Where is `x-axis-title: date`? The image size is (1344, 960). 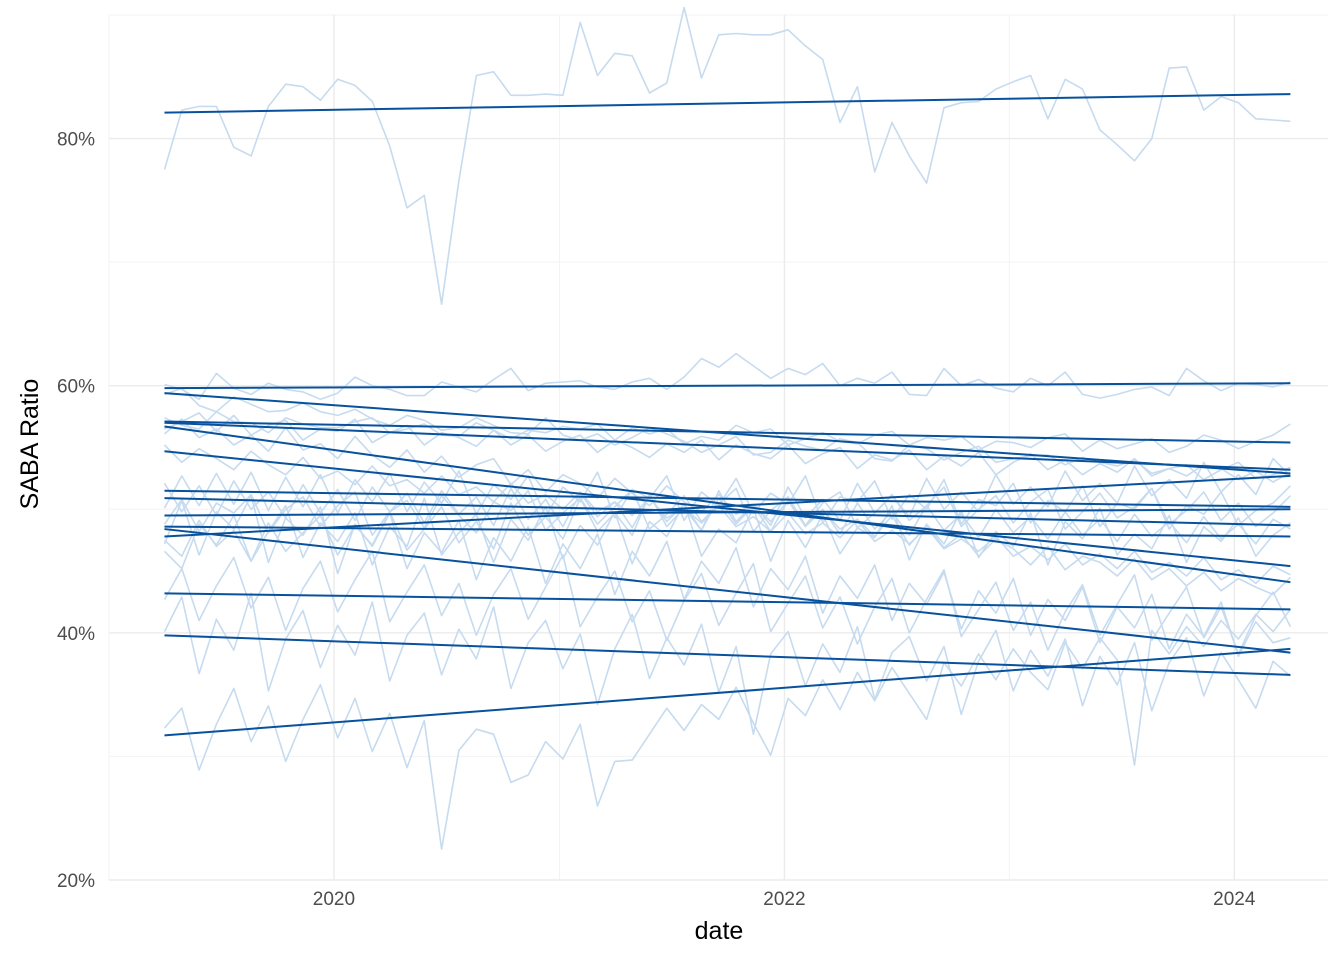 x-axis-title: date is located at coordinates (719, 931).